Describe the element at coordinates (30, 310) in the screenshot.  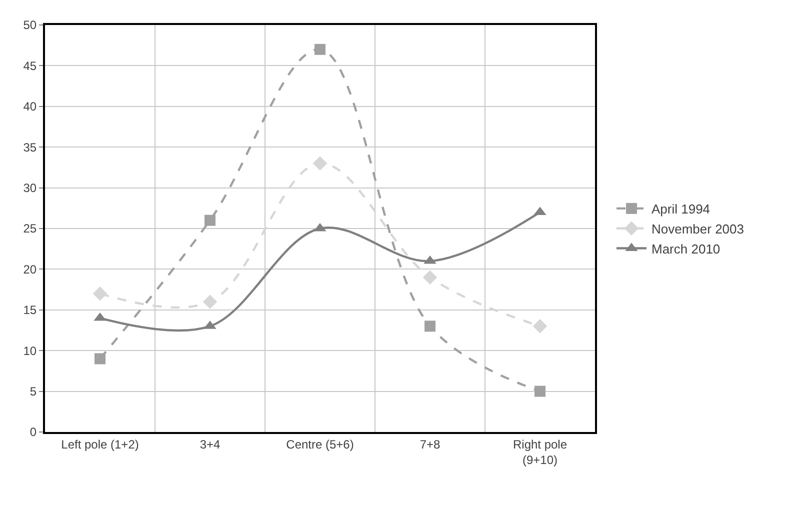
I see `y-tick-label: 15` at that location.